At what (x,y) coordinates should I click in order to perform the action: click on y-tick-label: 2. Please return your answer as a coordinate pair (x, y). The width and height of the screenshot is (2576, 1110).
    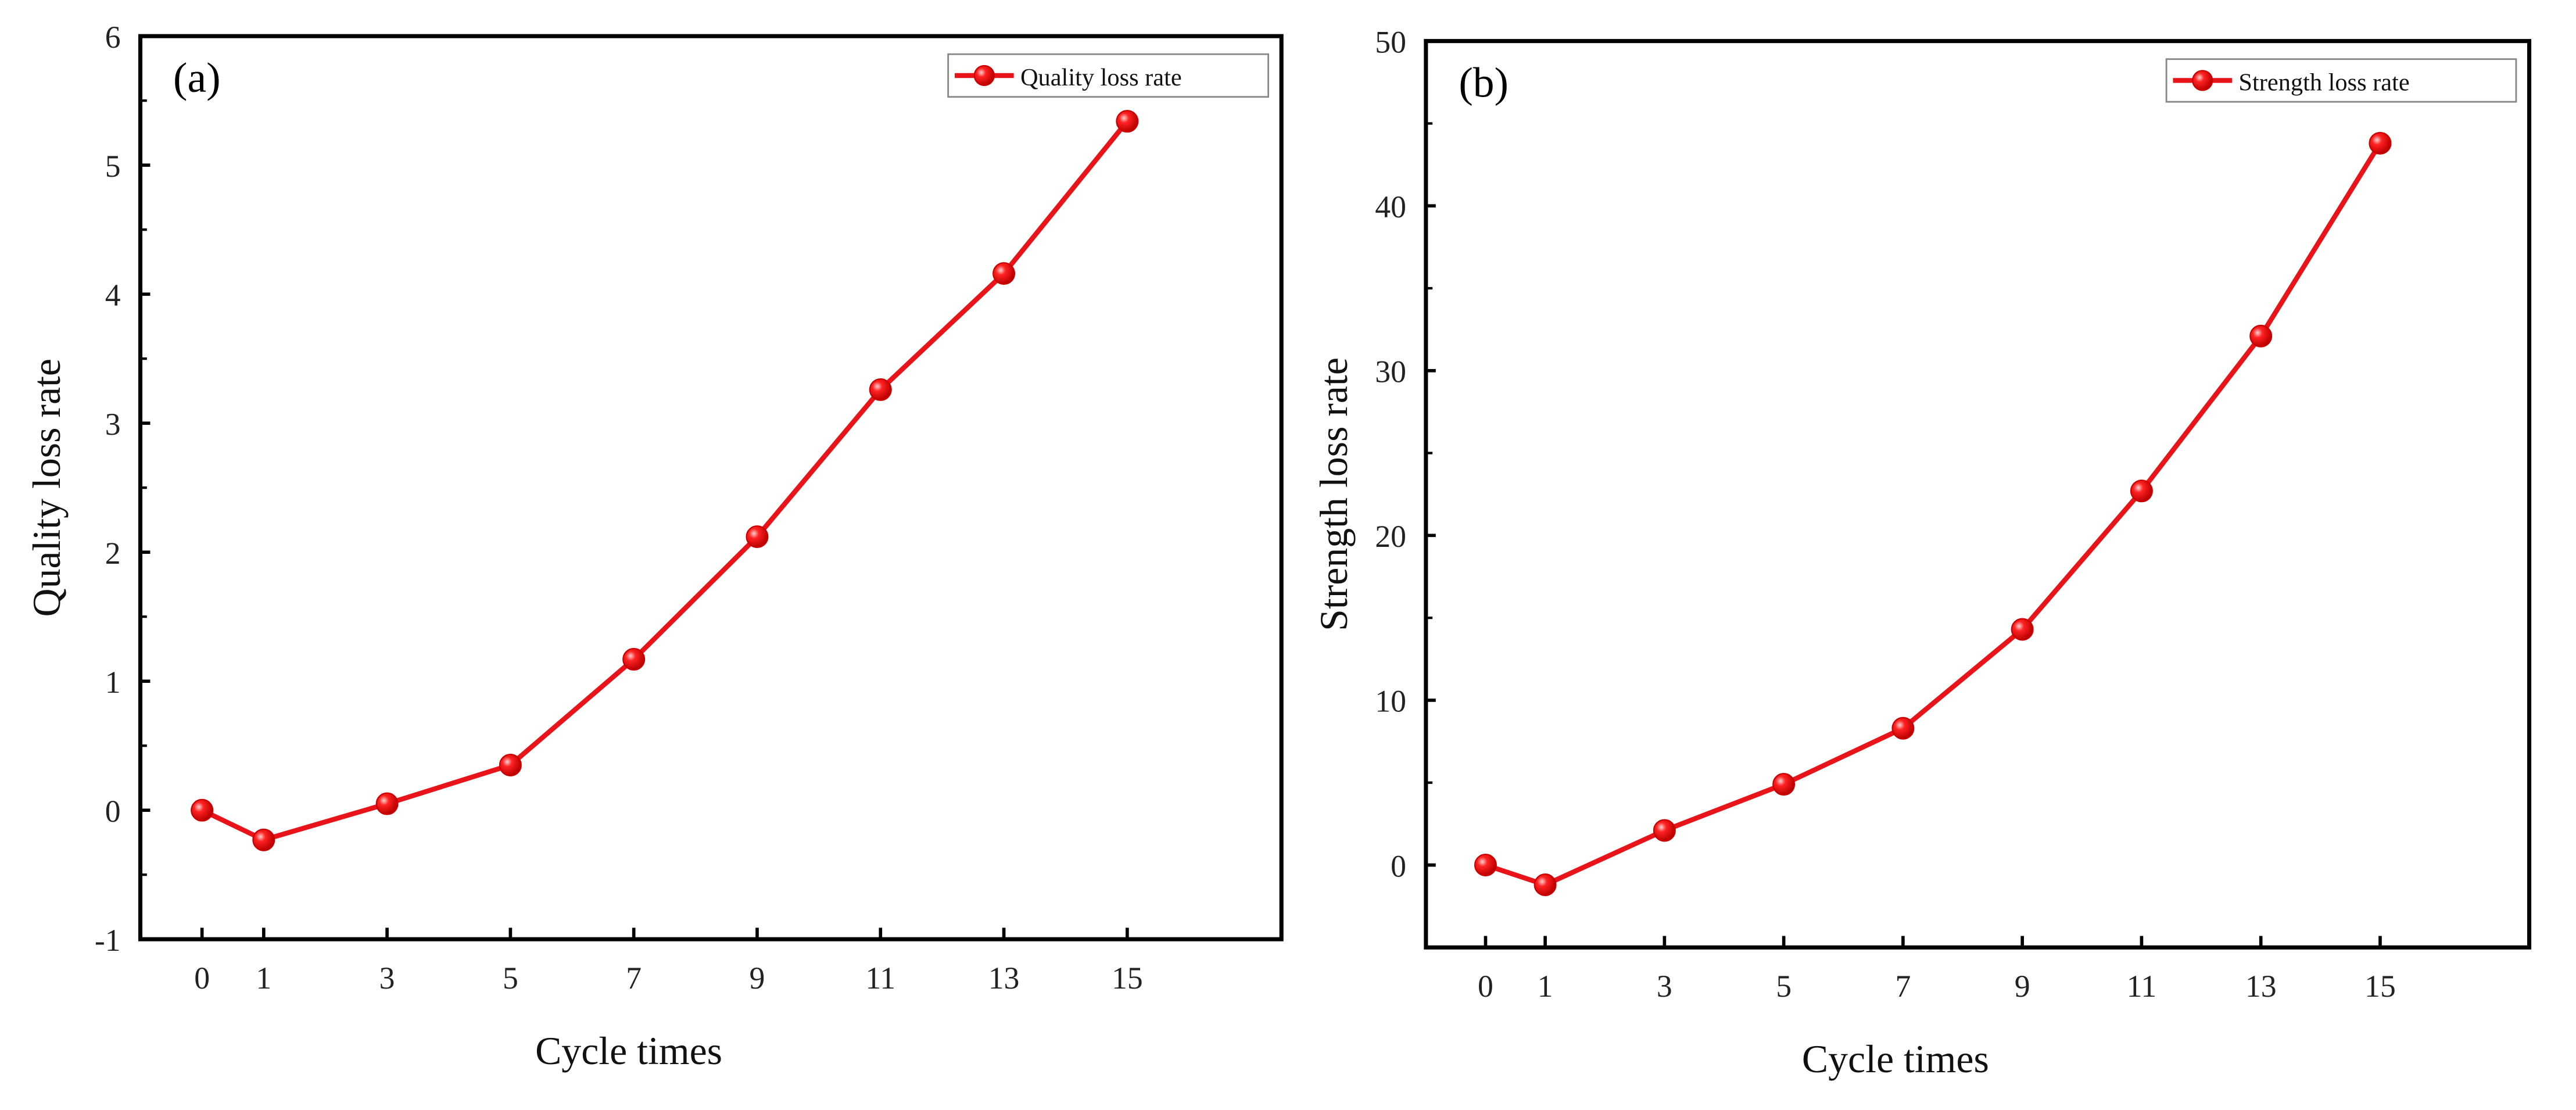
    Looking at the image, I should click on (113, 553).